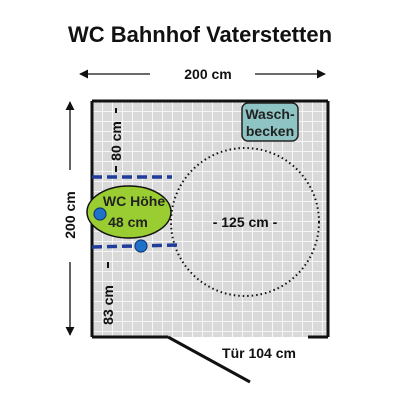  I want to click on turning-circle, so click(245, 222).